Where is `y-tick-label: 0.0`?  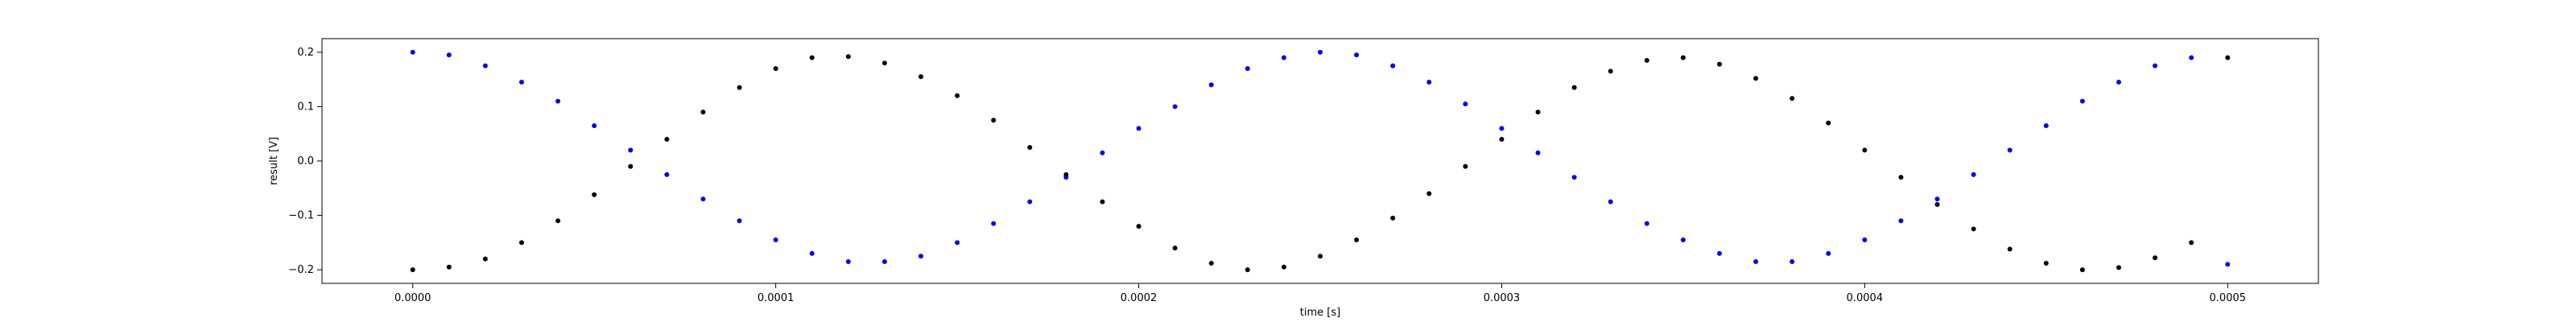 y-tick-label: 0.0 is located at coordinates (305, 161).